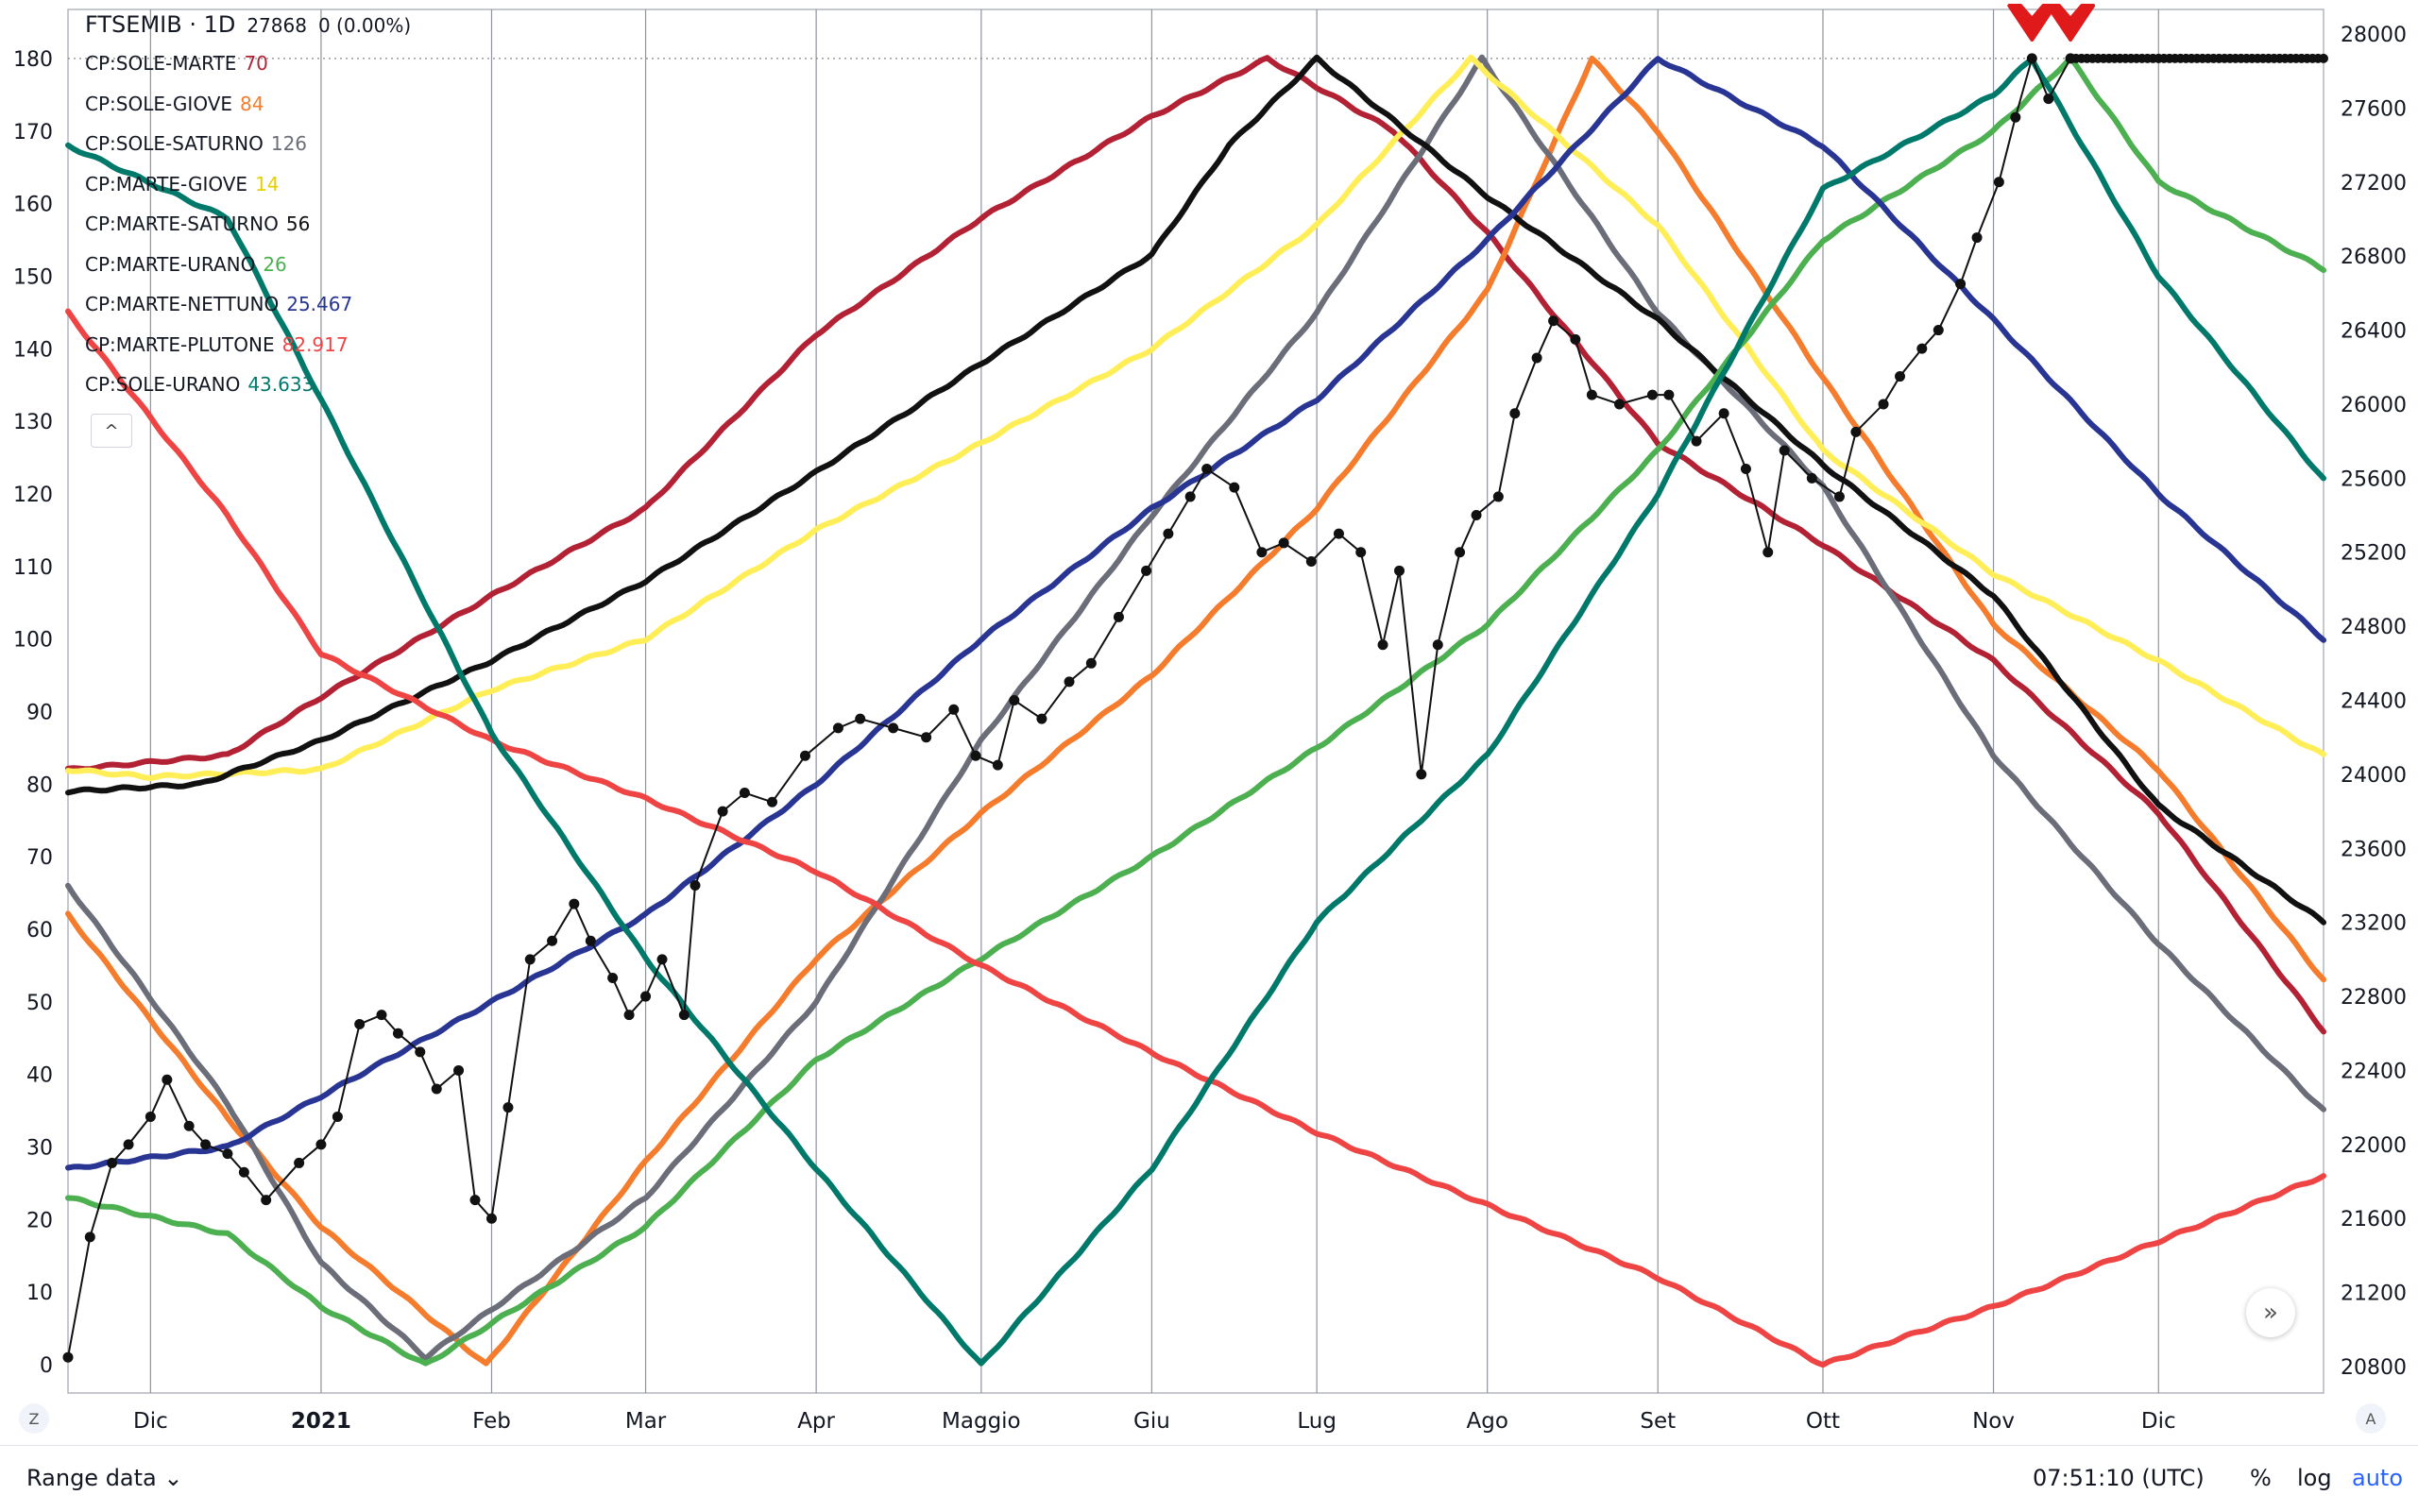 This screenshot has width=2418, height=1512. I want to click on projection-point, so click(2324, 58).